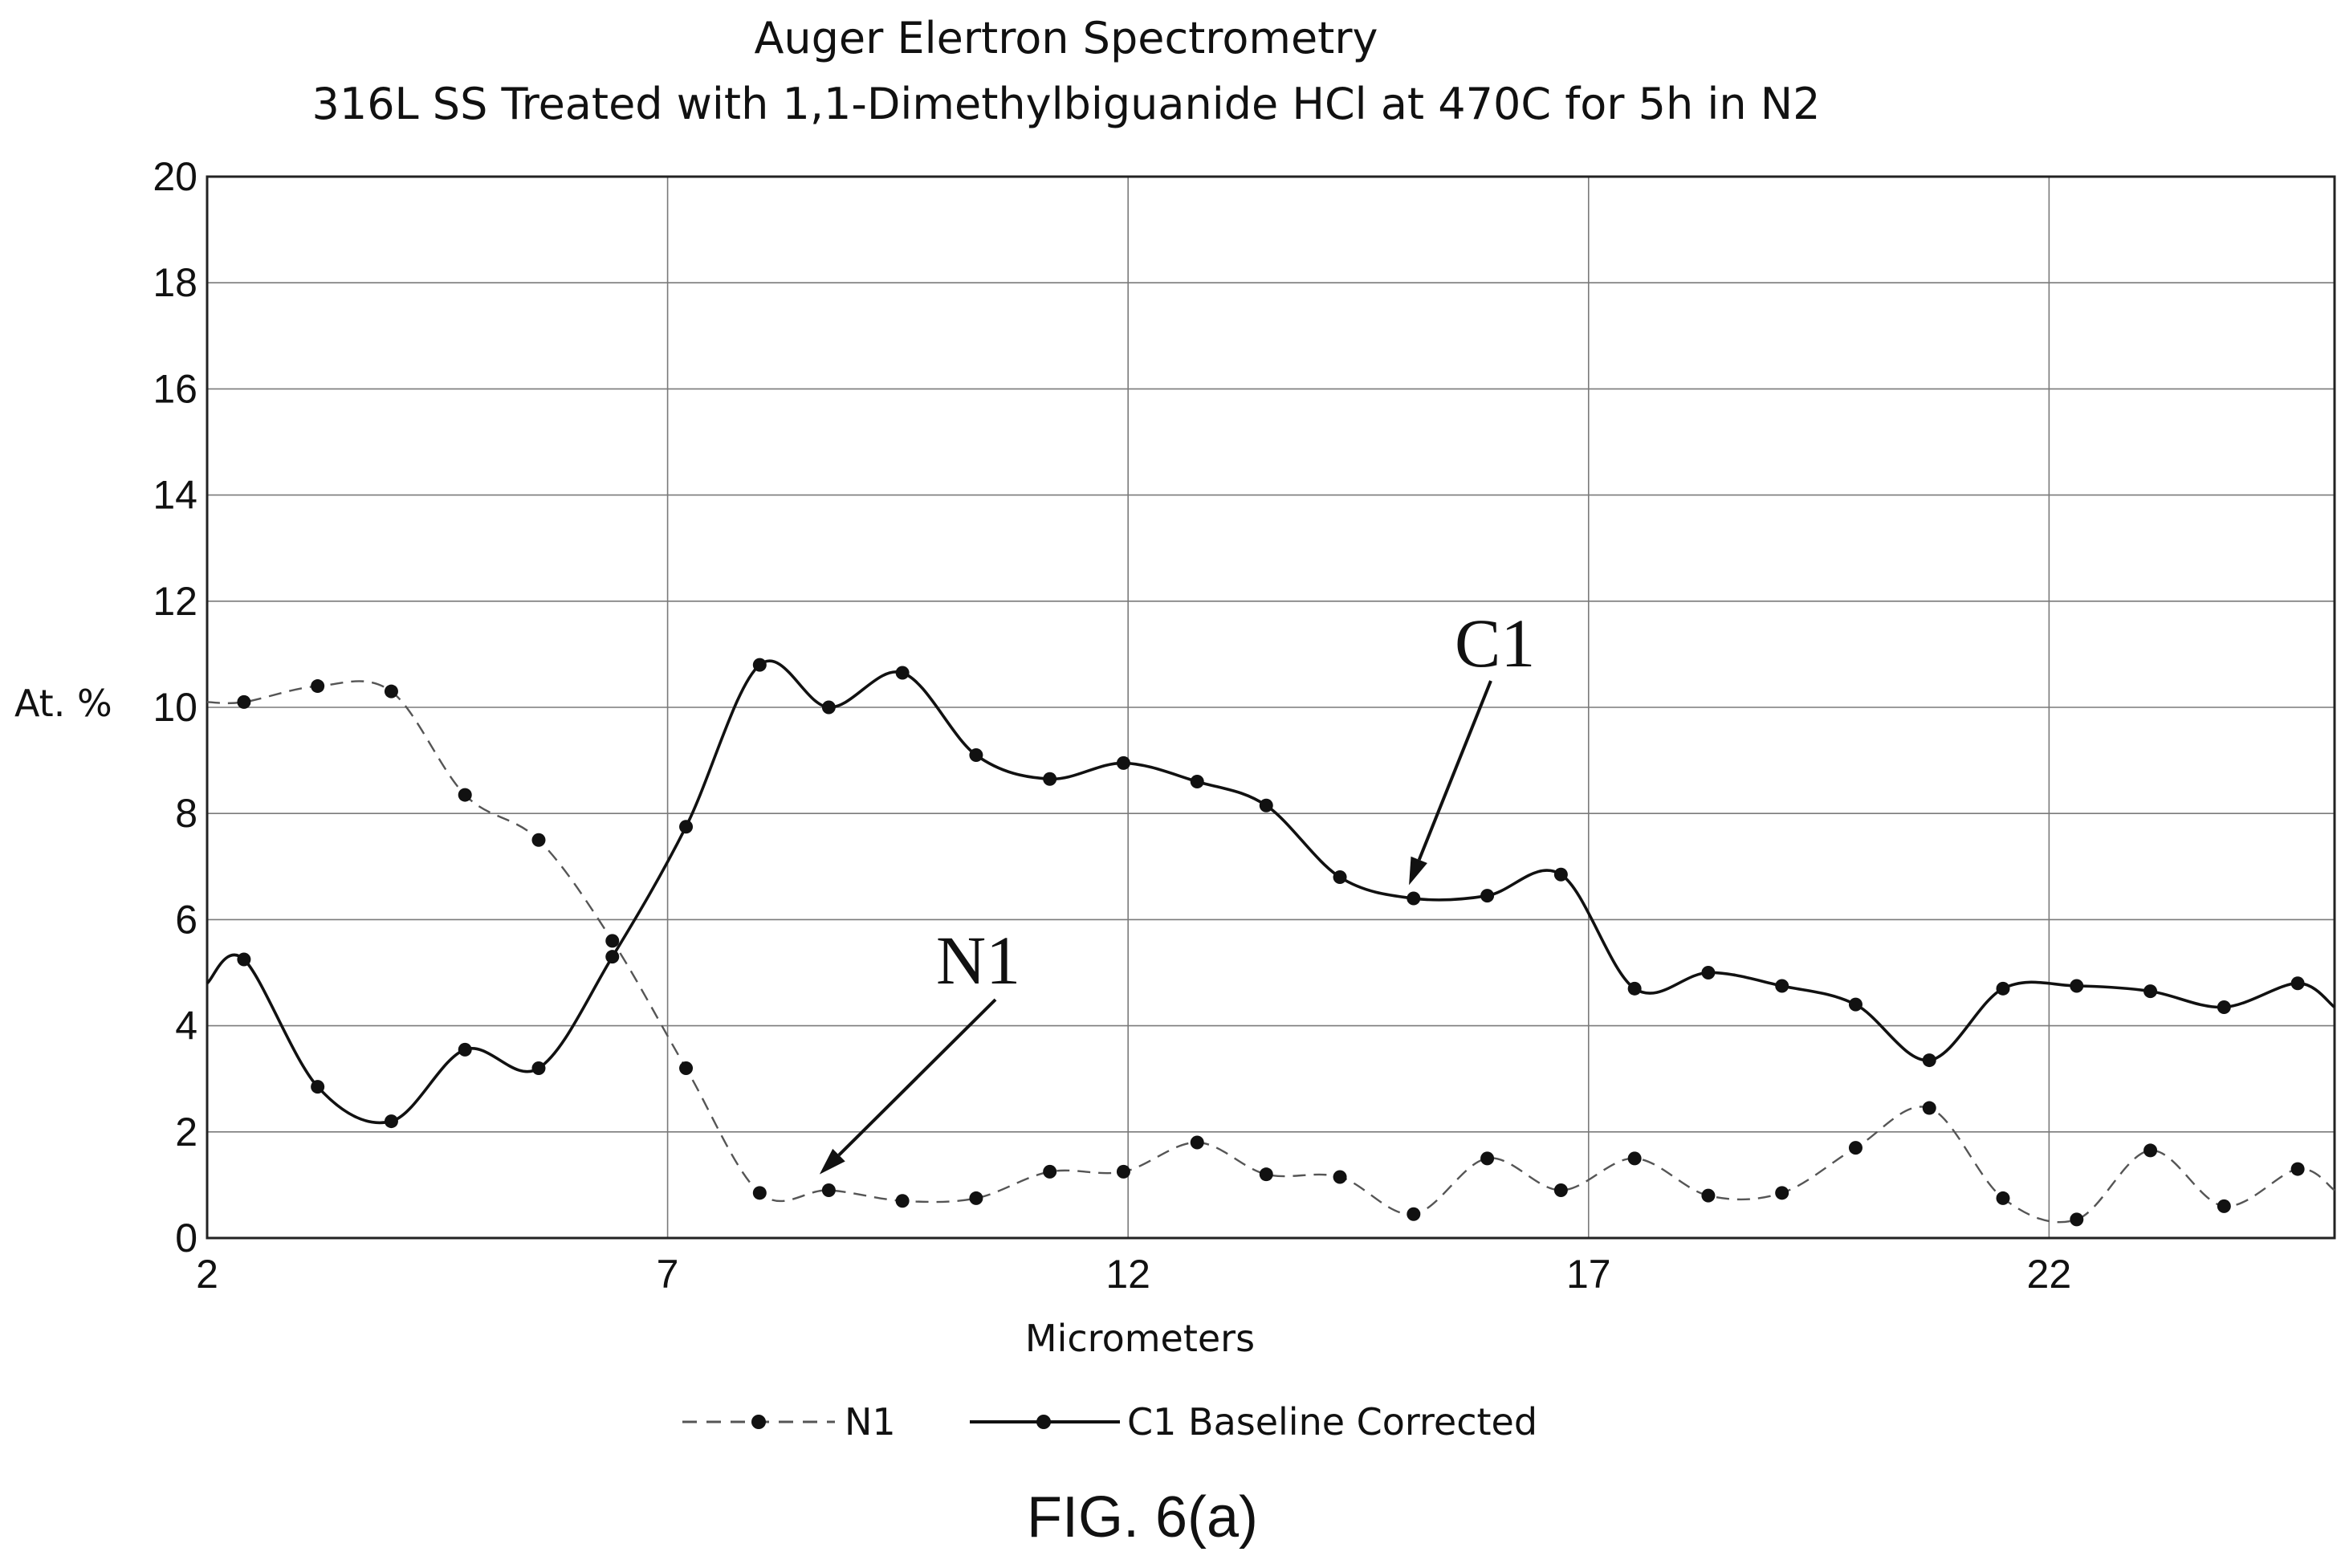  I want to click on y-tick-label: 2, so click(186, 1132).